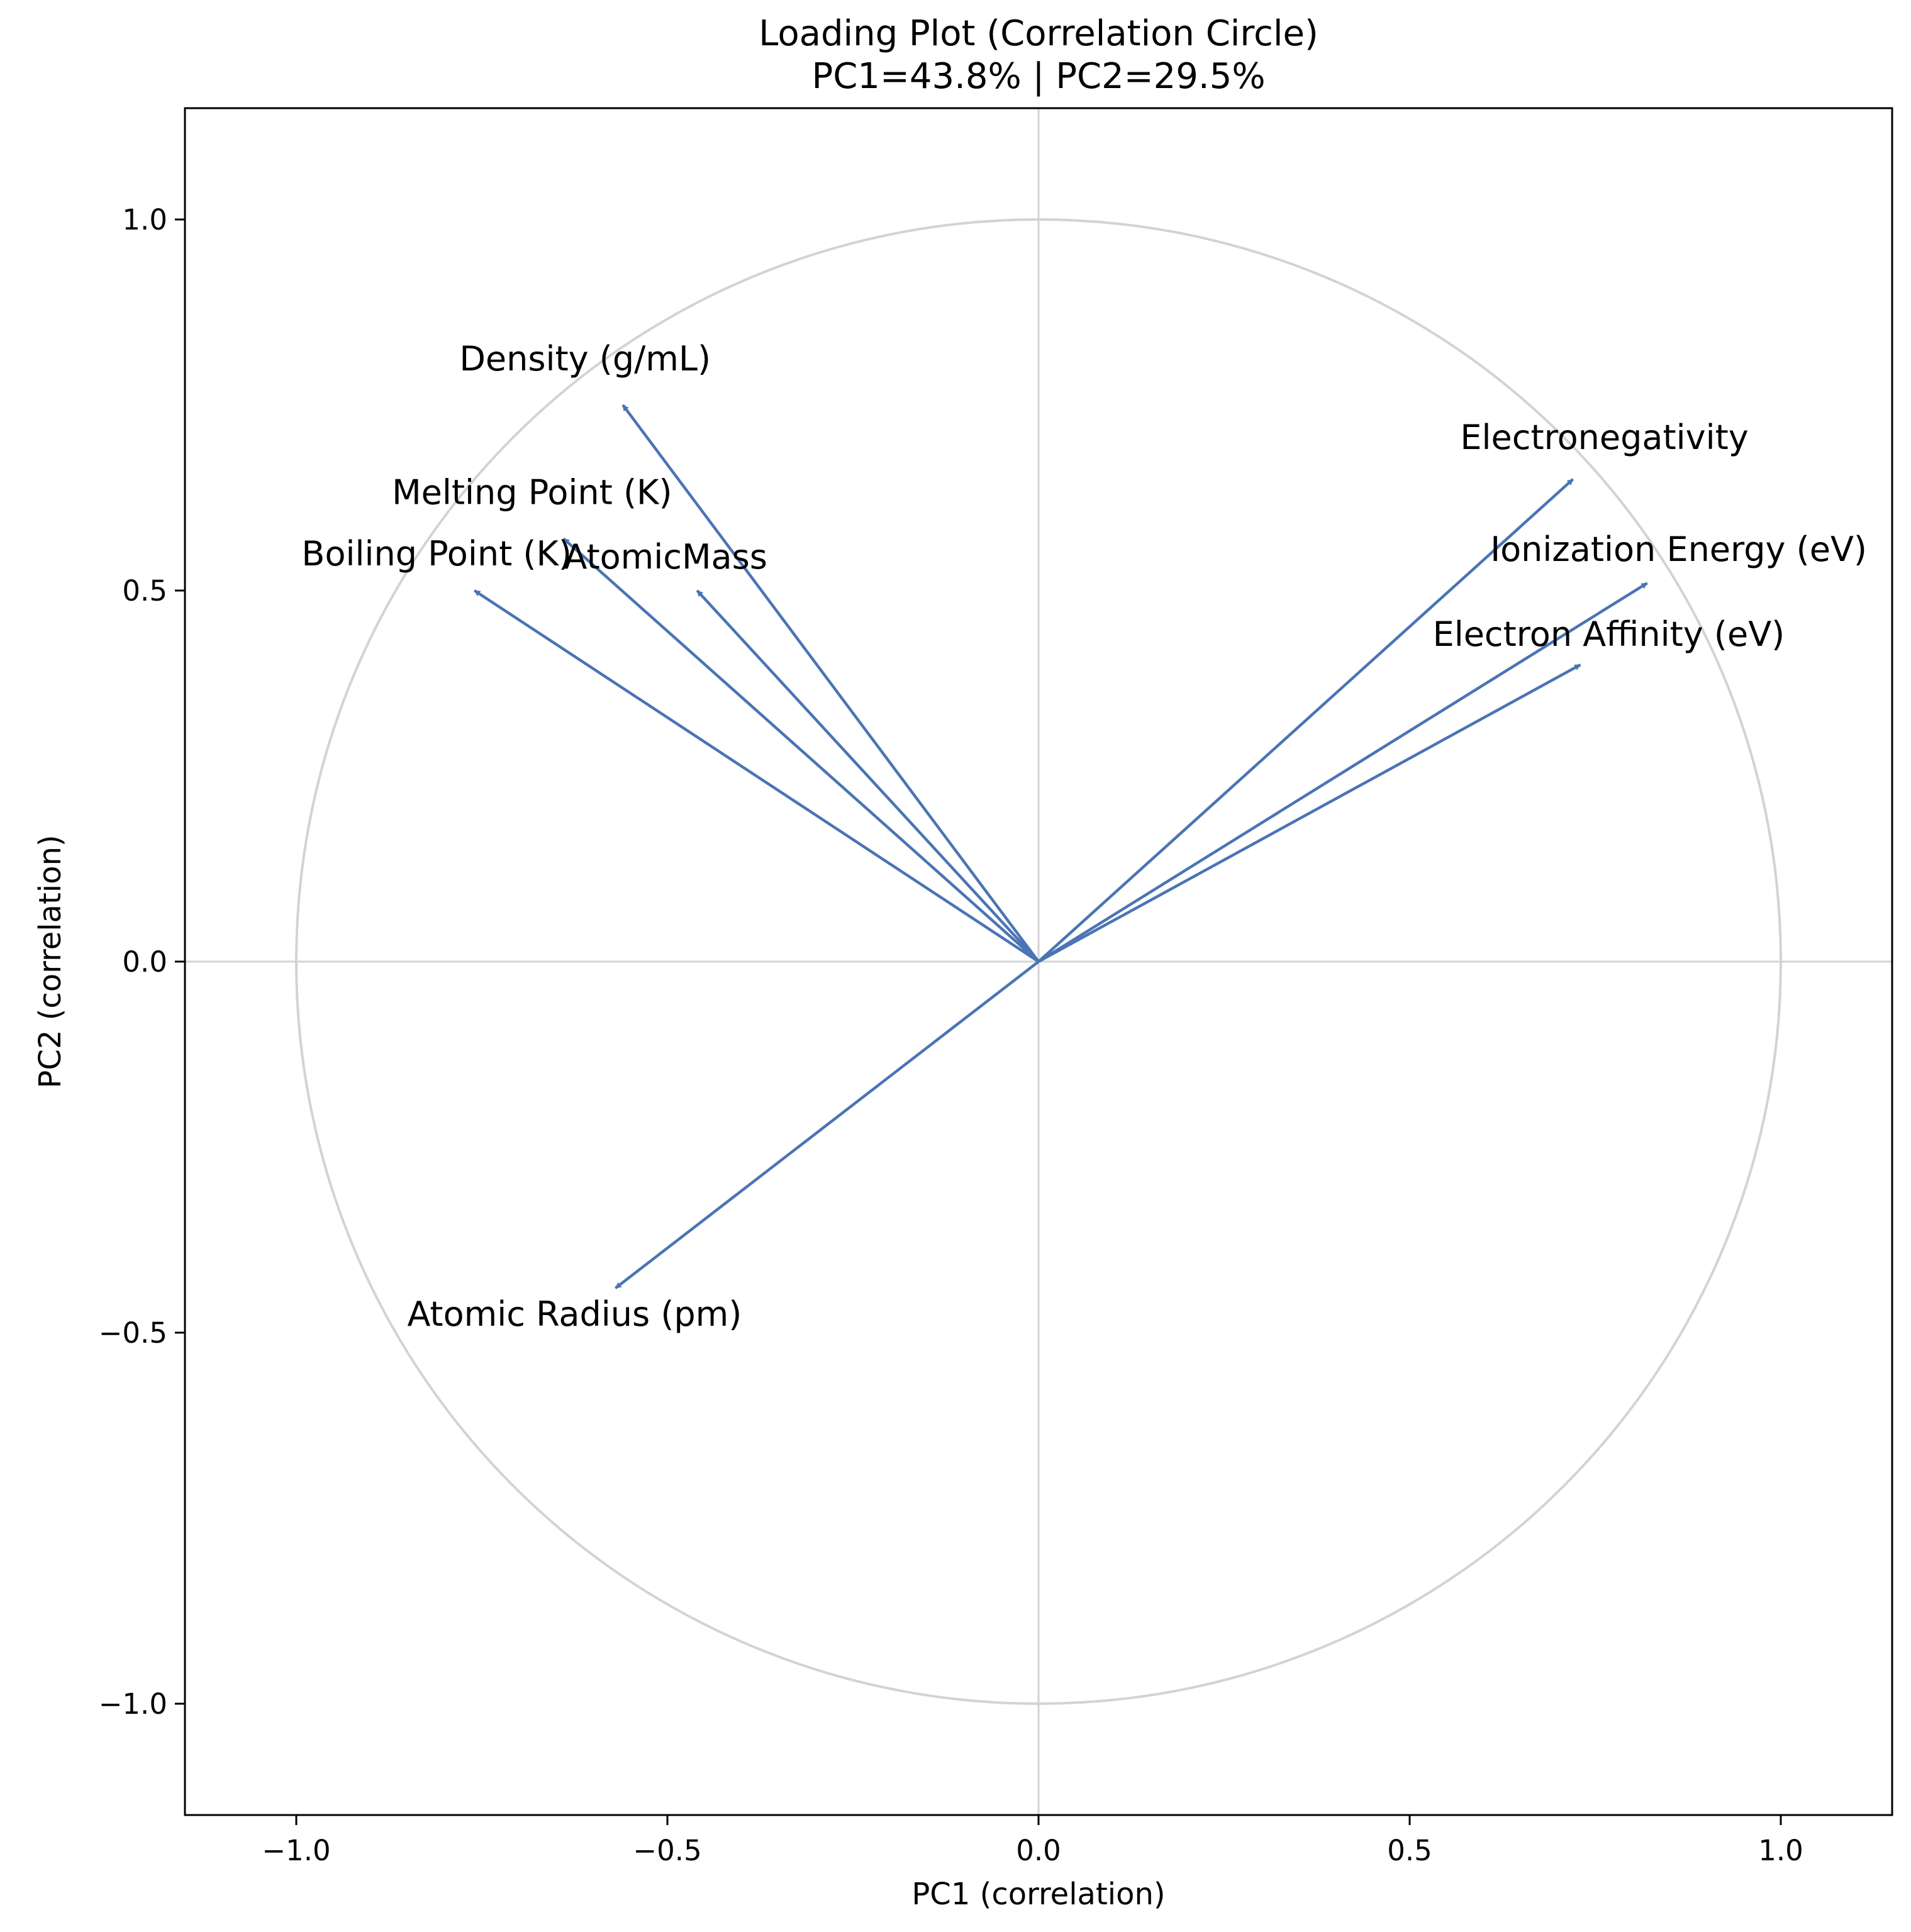 The height and width of the screenshot is (1932, 1911). Describe the element at coordinates (532, 492) in the screenshot. I see `vector-label-melting-point-k: Melting Point (K)` at that location.